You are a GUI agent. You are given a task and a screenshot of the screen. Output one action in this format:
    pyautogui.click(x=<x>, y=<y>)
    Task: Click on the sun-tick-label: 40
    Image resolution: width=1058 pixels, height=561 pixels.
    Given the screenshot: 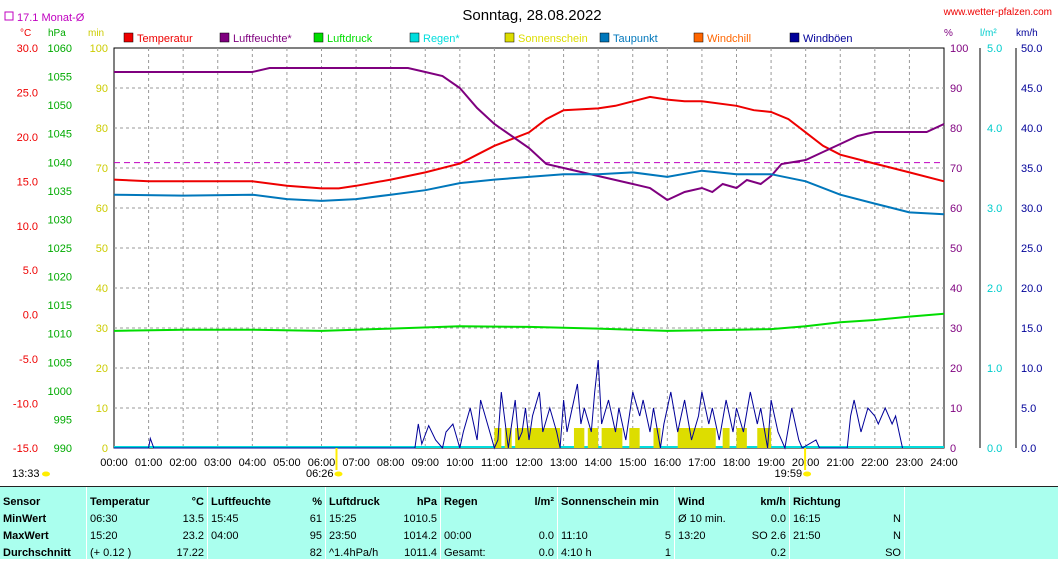 What is the action you would take?
    pyautogui.click(x=102, y=289)
    